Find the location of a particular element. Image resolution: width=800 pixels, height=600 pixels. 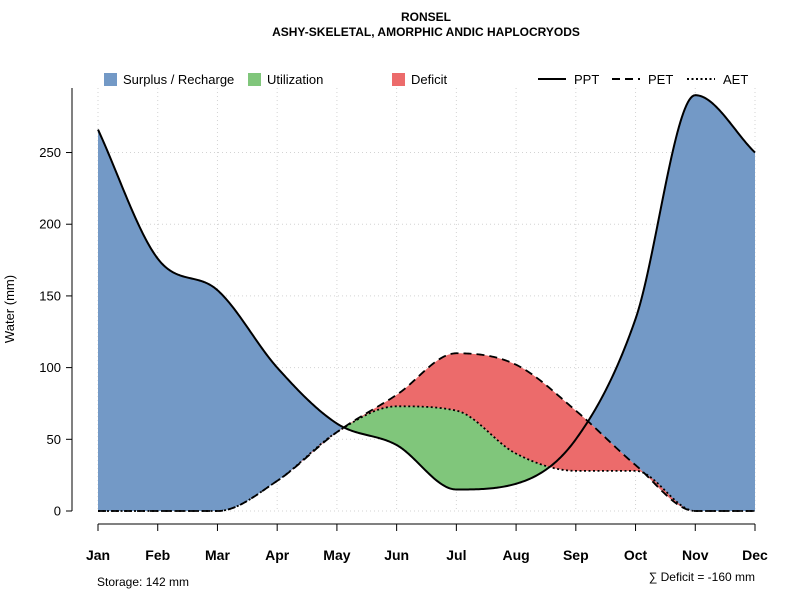

x-tick-label-dec: Dec is located at coordinates (755, 555).